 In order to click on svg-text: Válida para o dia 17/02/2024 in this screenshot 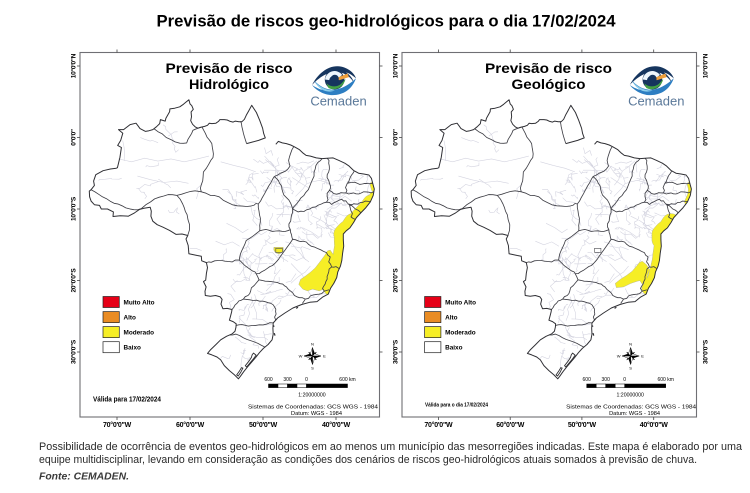, I will do `click(456, 406)`.